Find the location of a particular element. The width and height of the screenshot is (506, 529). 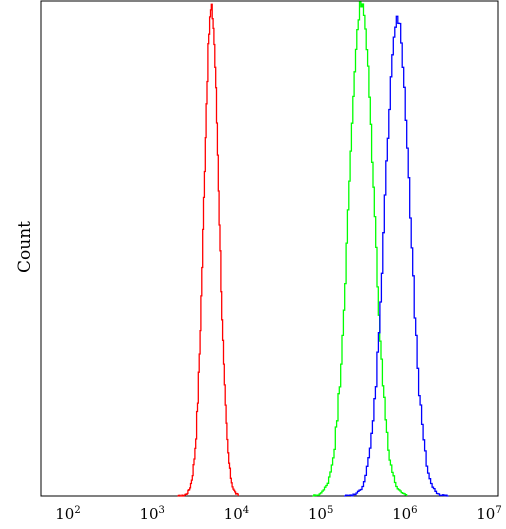

x-axis-ticks: 102 103 104 105 106 107 is located at coordinates (278, 514).